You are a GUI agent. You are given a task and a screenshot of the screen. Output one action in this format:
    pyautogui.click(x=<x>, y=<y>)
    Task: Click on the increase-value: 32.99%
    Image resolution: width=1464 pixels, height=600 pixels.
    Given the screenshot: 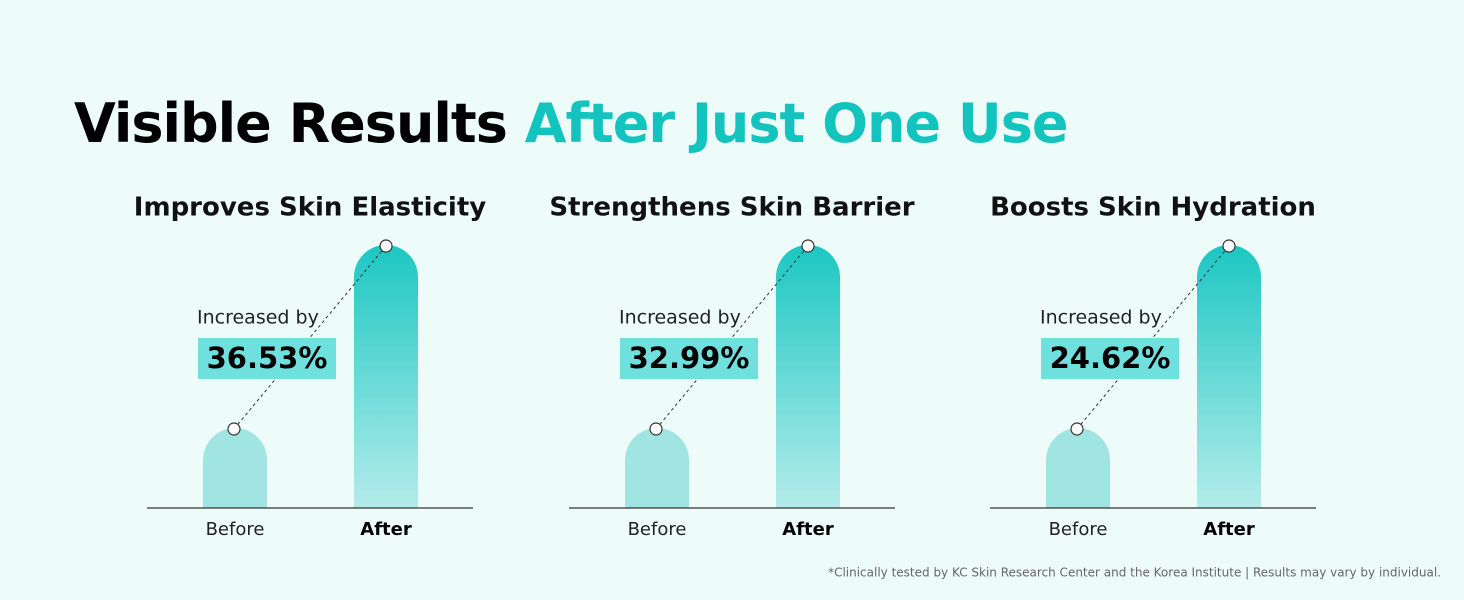 What is the action you would take?
    pyautogui.click(x=689, y=358)
    